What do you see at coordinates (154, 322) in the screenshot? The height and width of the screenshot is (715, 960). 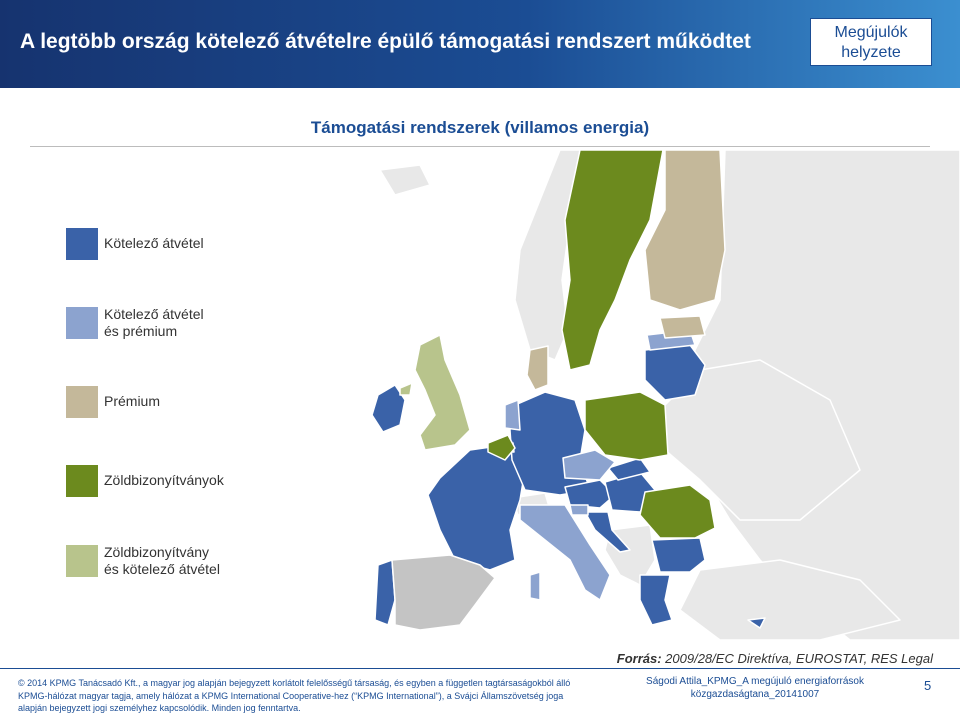 I see `legend-label: Kötelező átvétel és prémium` at bounding box center [154, 322].